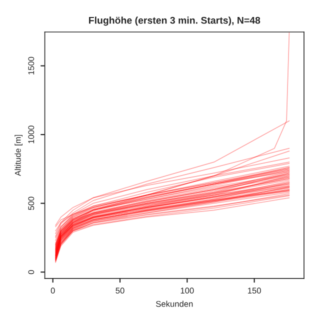  Describe the element at coordinates (31, 272) in the screenshot. I see `y-tick-label: 0` at that location.